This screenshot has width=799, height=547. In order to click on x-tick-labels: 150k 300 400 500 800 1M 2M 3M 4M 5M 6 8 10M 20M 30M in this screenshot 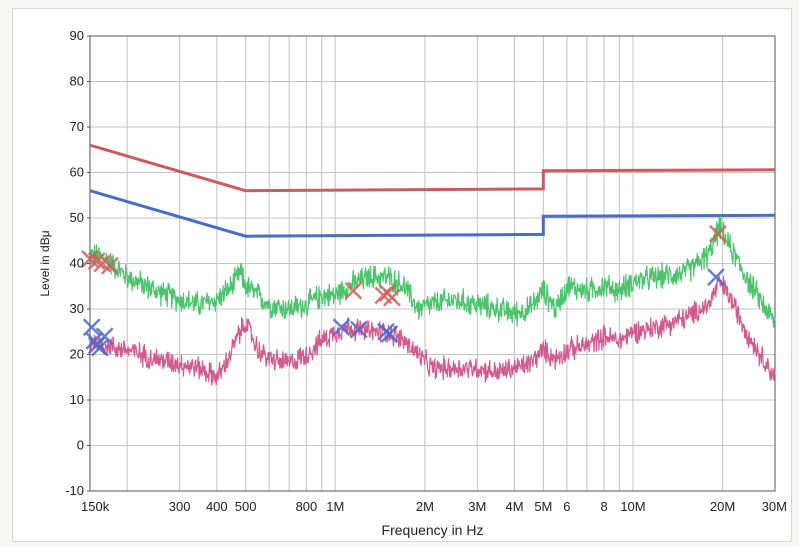, I will do `click(434, 506)`.